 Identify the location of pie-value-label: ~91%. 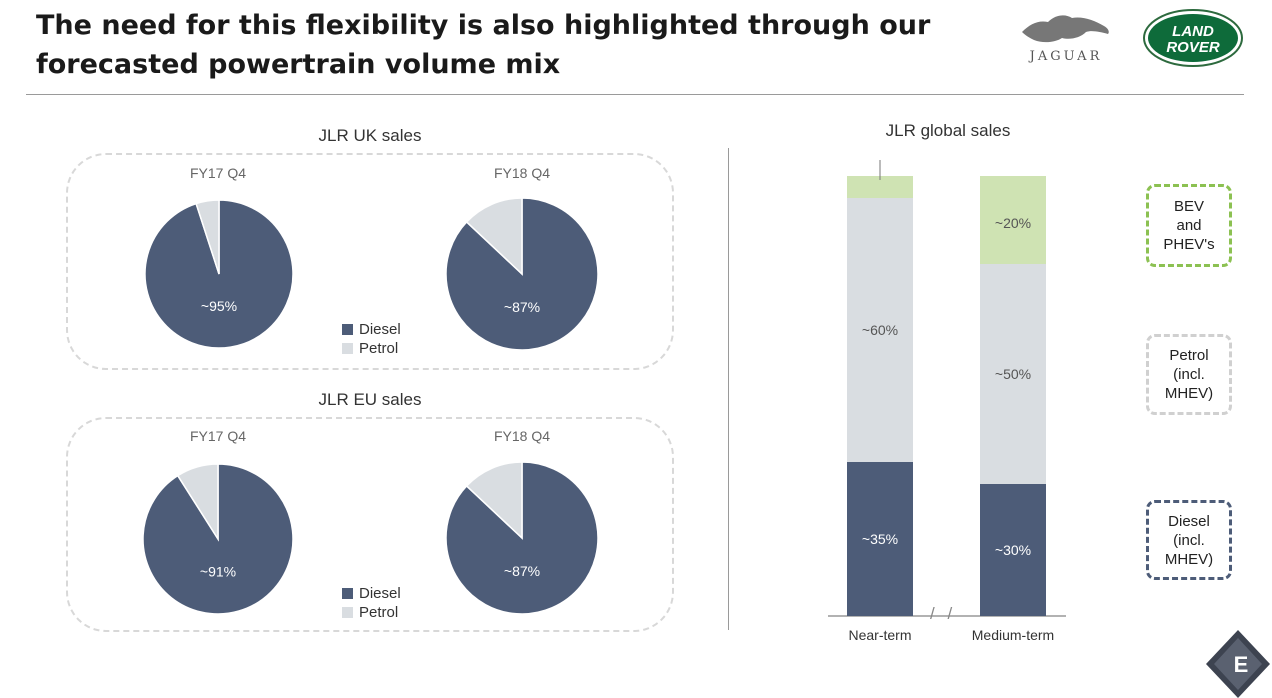
(218, 572).